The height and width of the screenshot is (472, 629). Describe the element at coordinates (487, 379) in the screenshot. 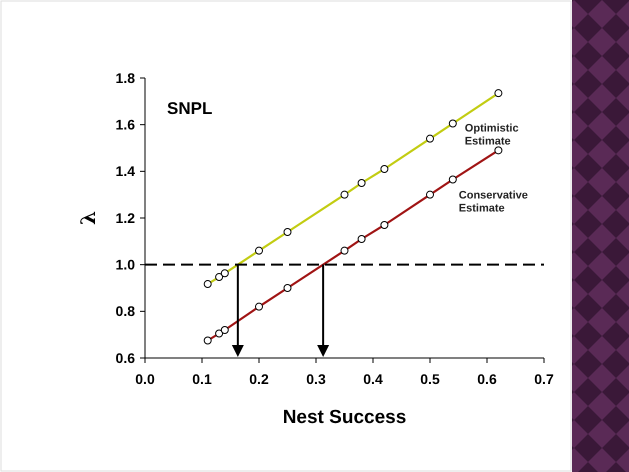

I see `x-tick-label: 0.6` at that location.